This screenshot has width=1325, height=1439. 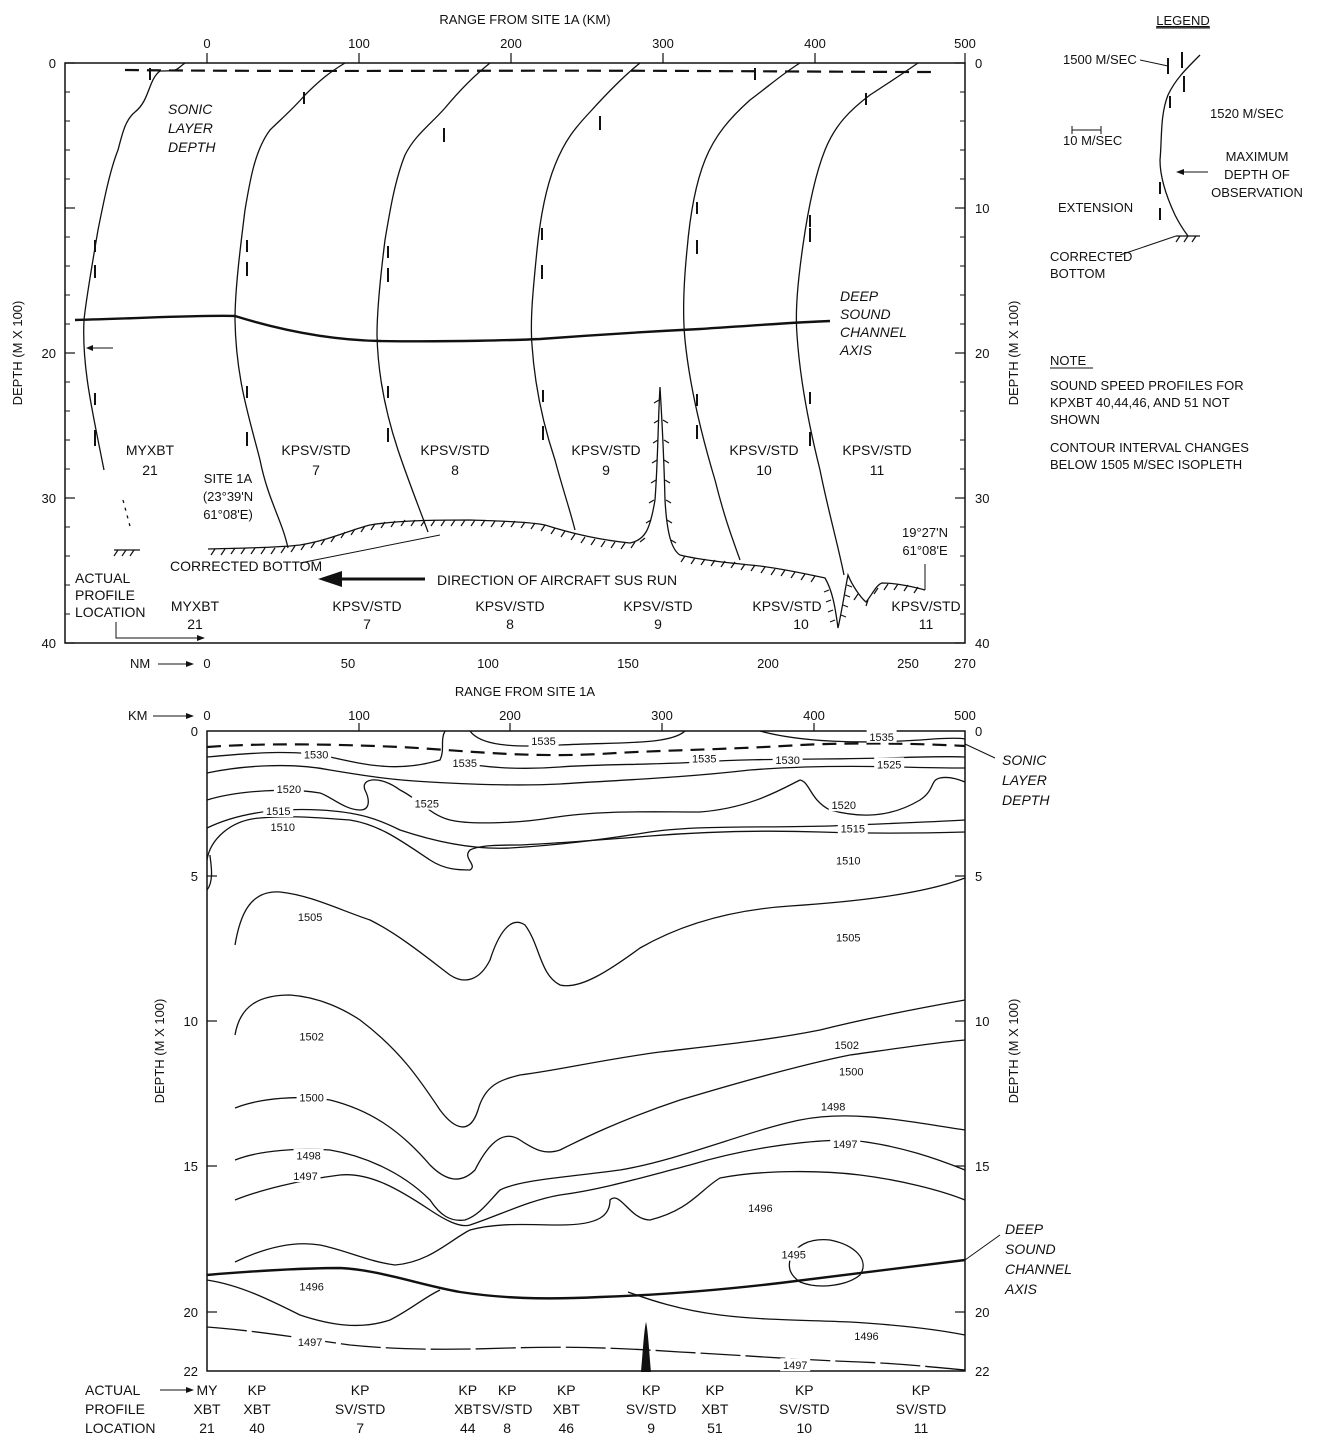 What do you see at coordinates (190, 1390) in the screenshot?
I see `bottom-apl-arrowhead` at bounding box center [190, 1390].